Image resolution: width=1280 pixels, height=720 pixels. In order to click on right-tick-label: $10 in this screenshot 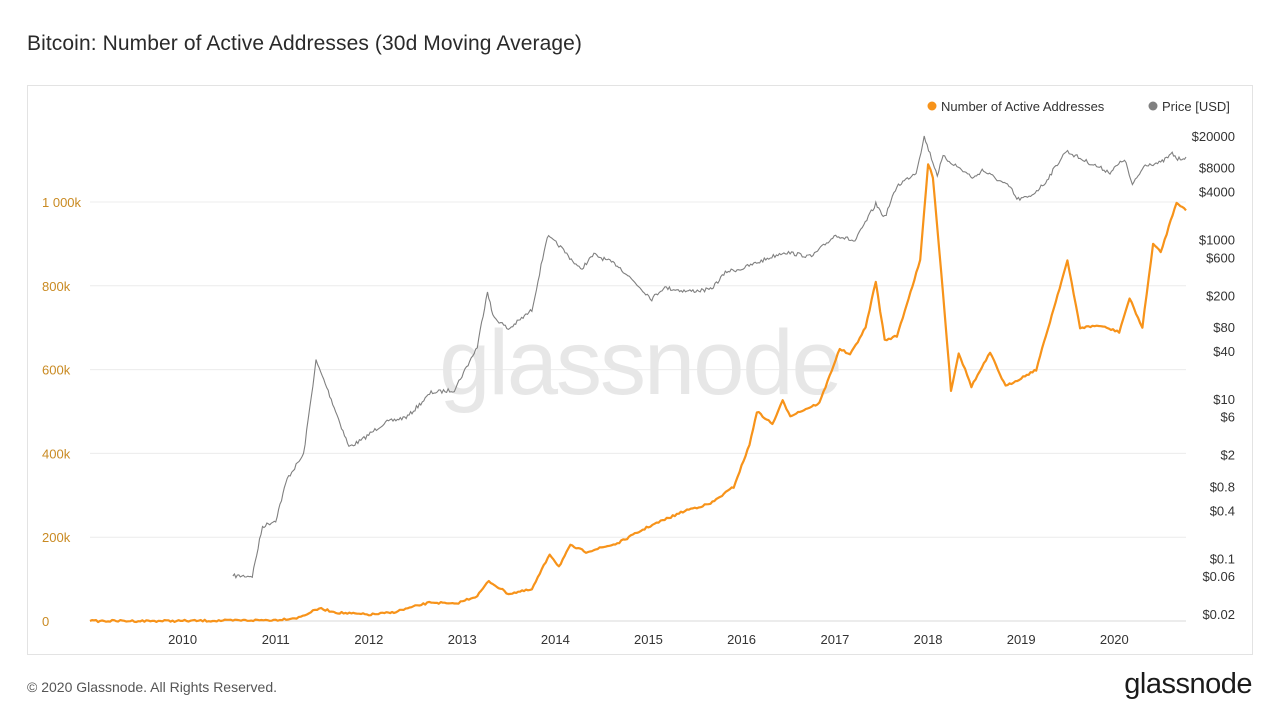, I will do `click(1224, 399)`.